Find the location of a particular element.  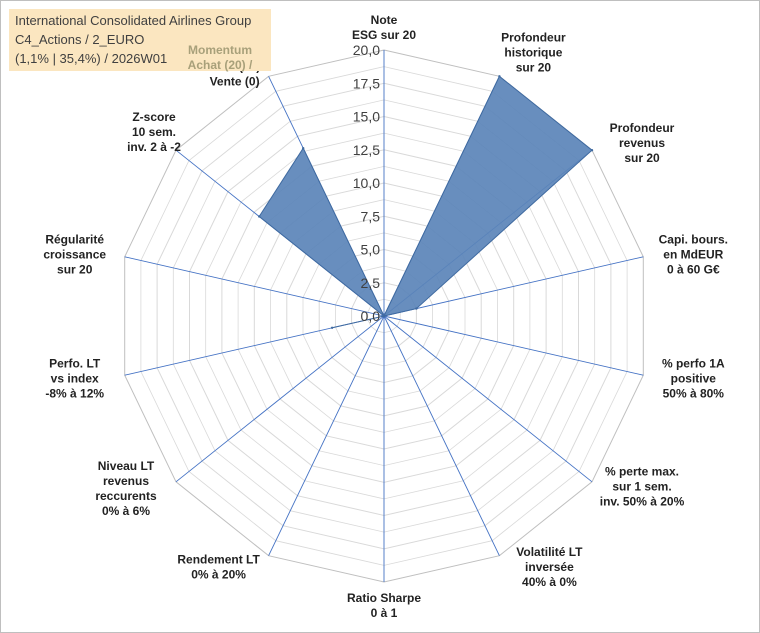

performance-period: (1,1% | 35,4%) / 2026W01 is located at coordinates (91, 58).